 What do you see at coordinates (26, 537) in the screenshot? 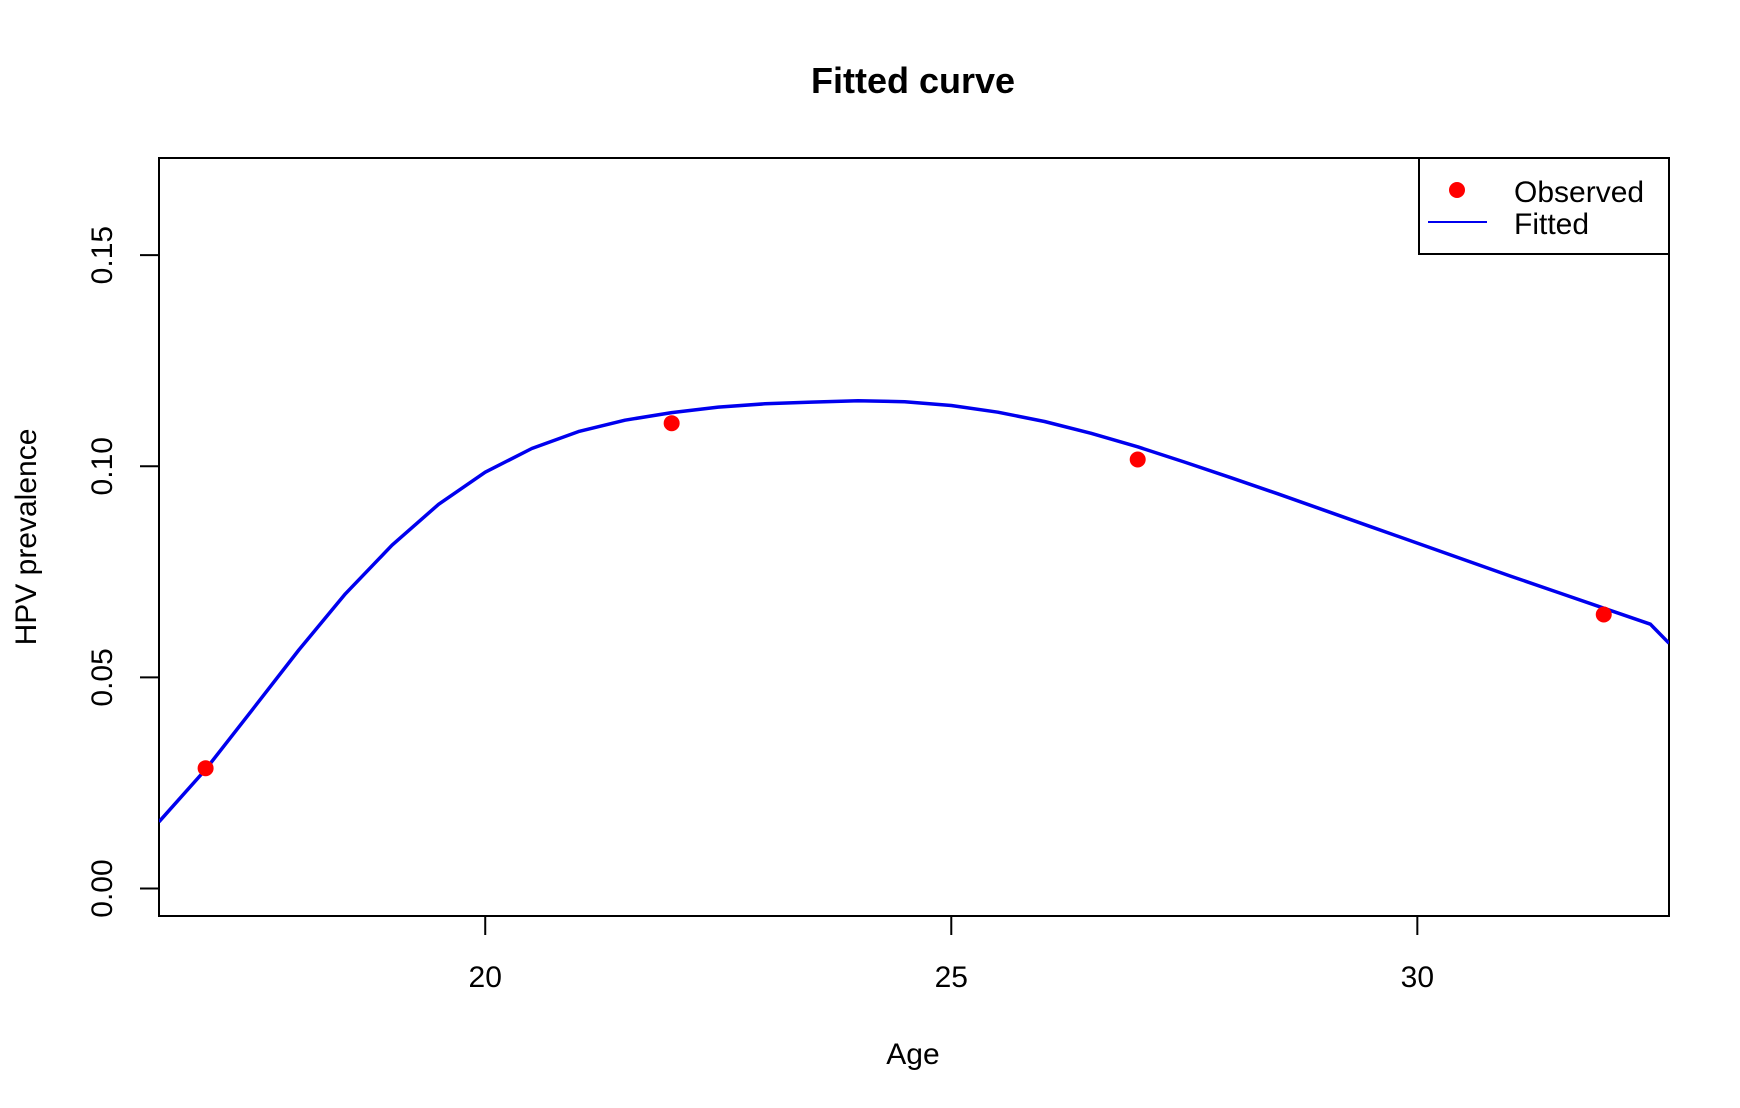
I see `y-axis-label: HPV prevalence` at bounding box center [26, 537].